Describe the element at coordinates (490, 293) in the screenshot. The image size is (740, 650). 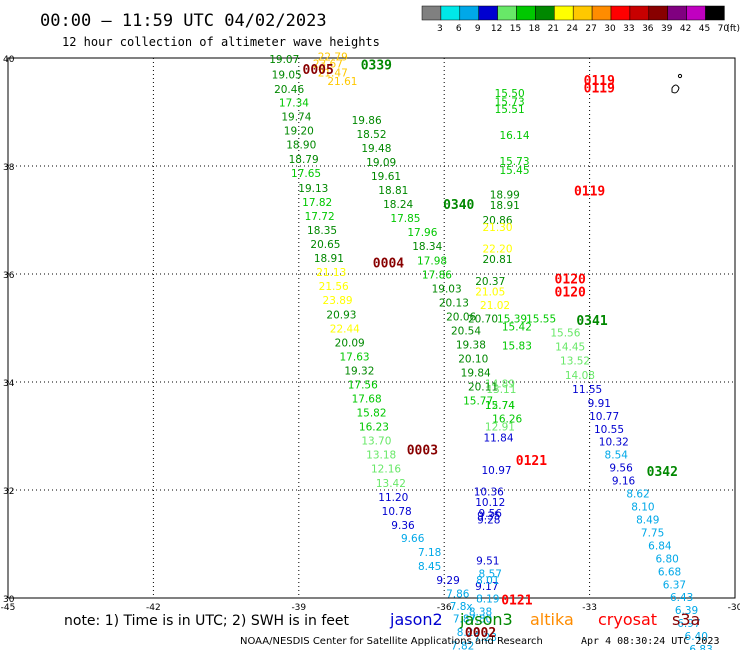
I see `swh-value: 21.05` at that location.